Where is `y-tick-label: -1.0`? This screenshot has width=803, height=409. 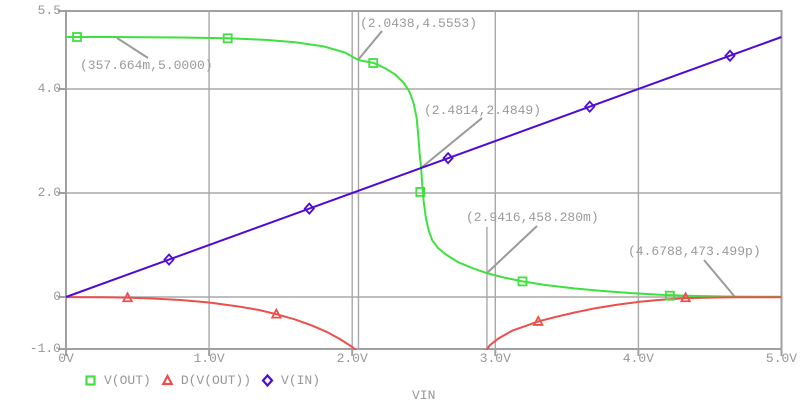 y-tick-label: -1.0 is located at coordinates (45, 348).